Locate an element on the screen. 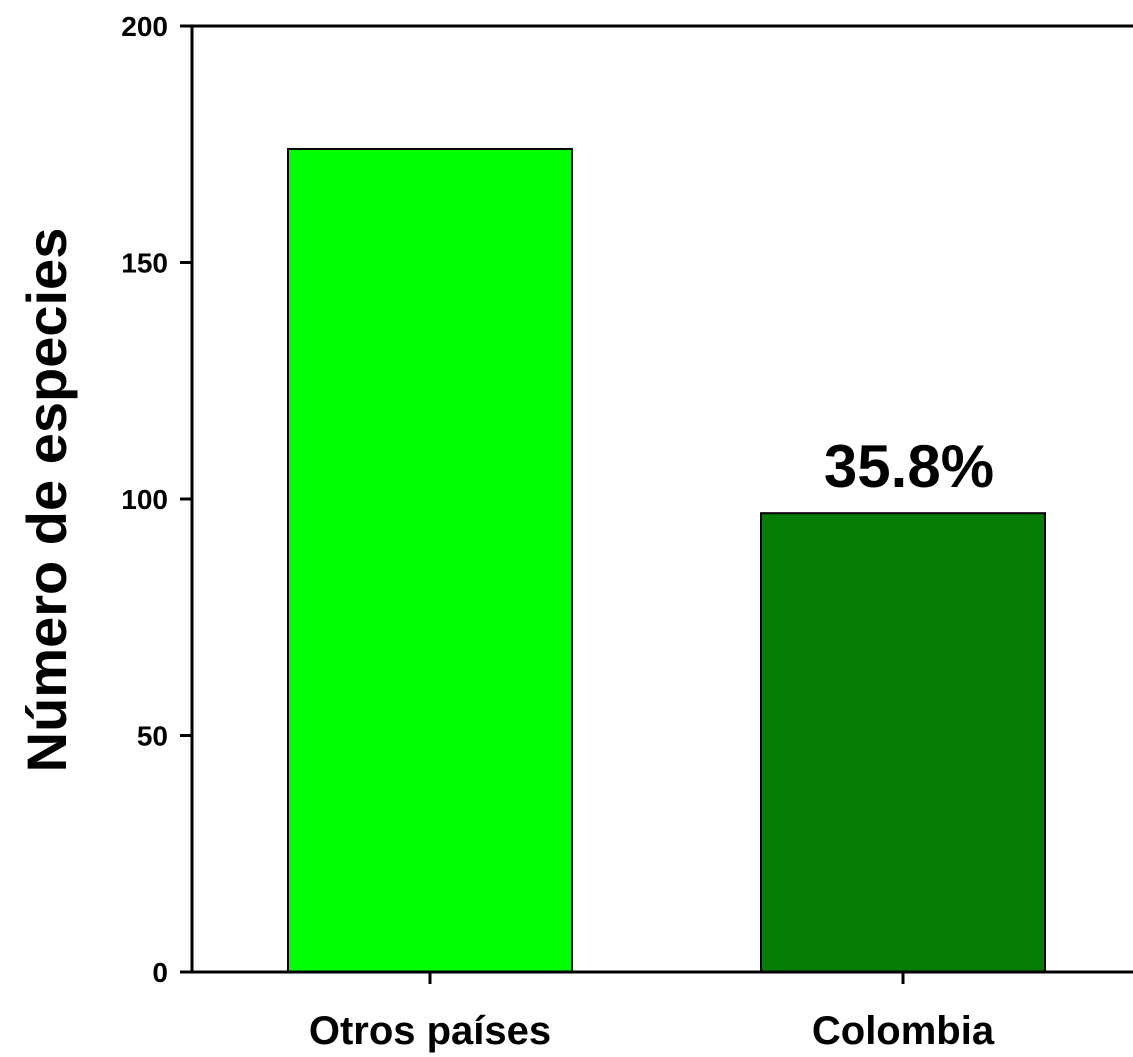  y-tick-label-150: 150 is located at coordinates (144, 263).